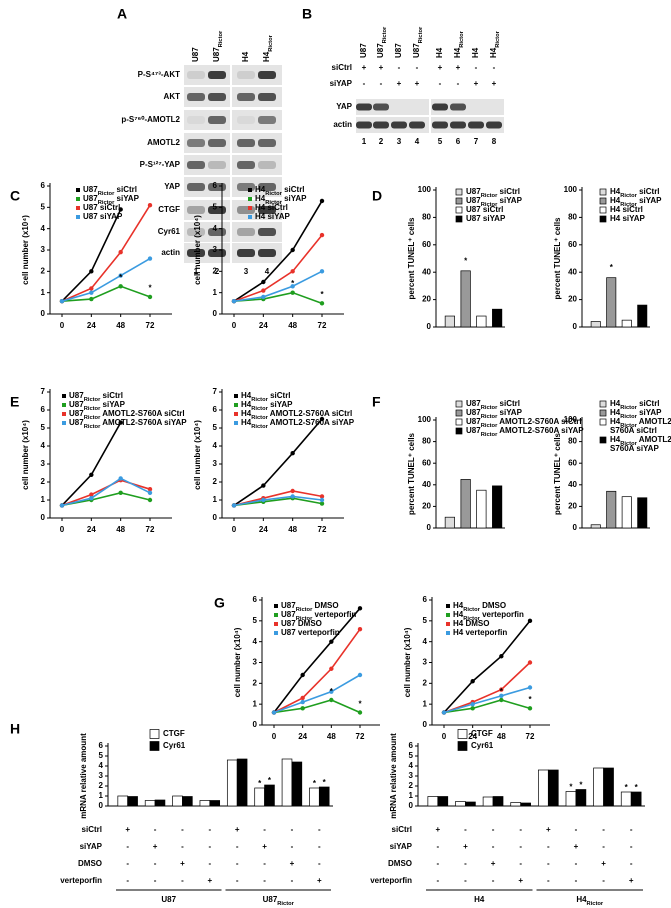 This screenshot has height=908, width=671. Describe the element at coordinates (43, 206) in the screenshot. I see `y-tick-label: 5` at that location.